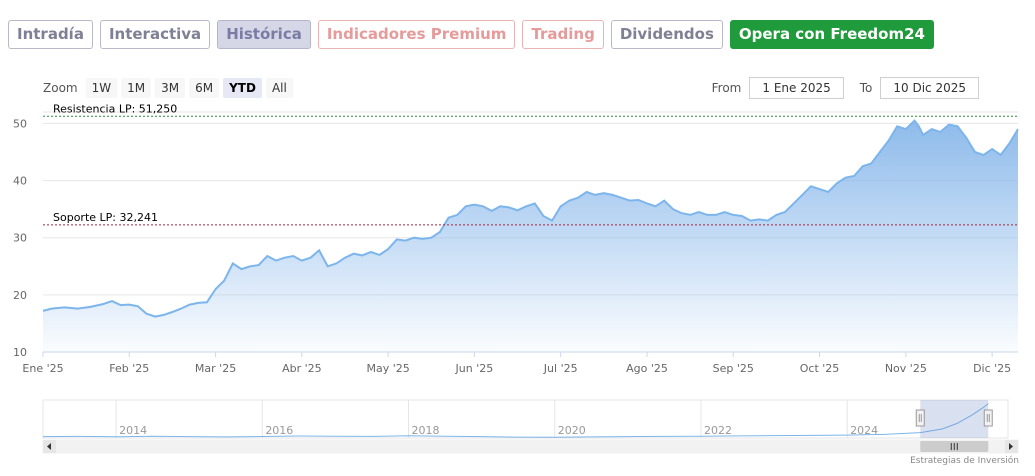  I want to click on navigator-handles, so click(954, 418).